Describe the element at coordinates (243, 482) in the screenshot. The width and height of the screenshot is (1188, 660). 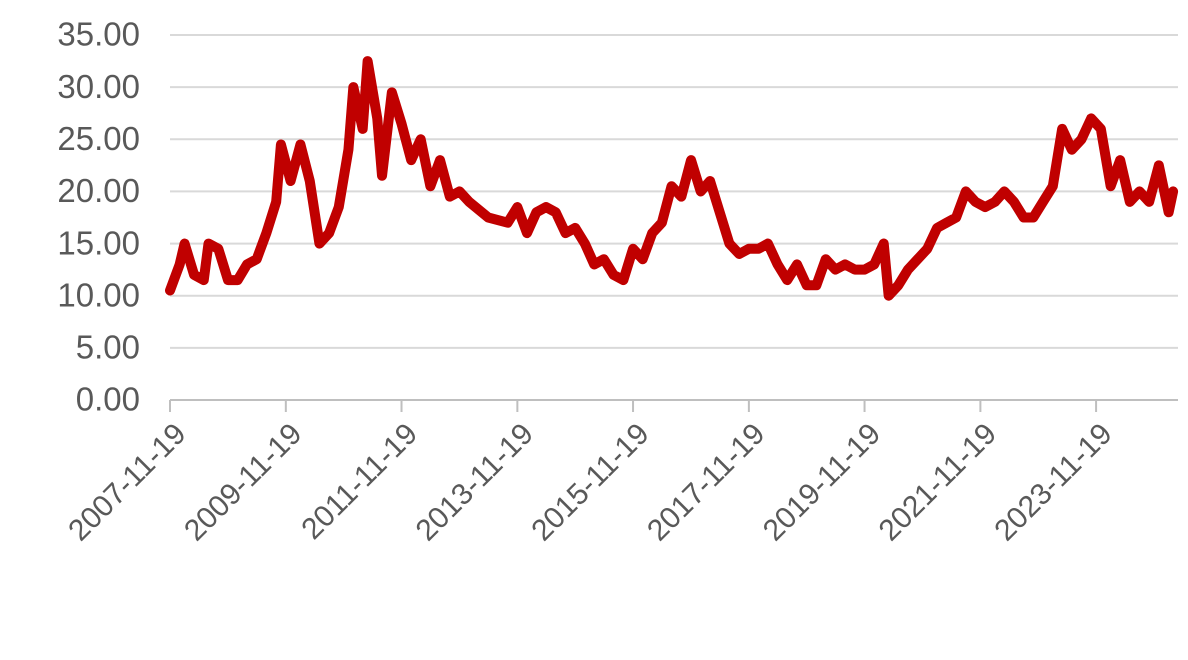
I see `x-tick-label: 2009-11-19` at that location.